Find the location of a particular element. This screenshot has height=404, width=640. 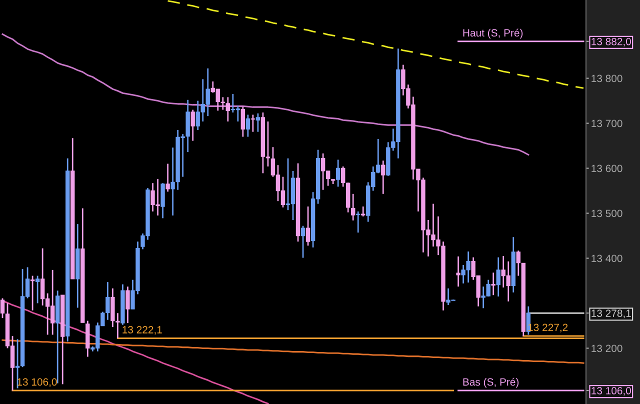

y-tick-label: 13 500 is located at coordinates (607, 214).